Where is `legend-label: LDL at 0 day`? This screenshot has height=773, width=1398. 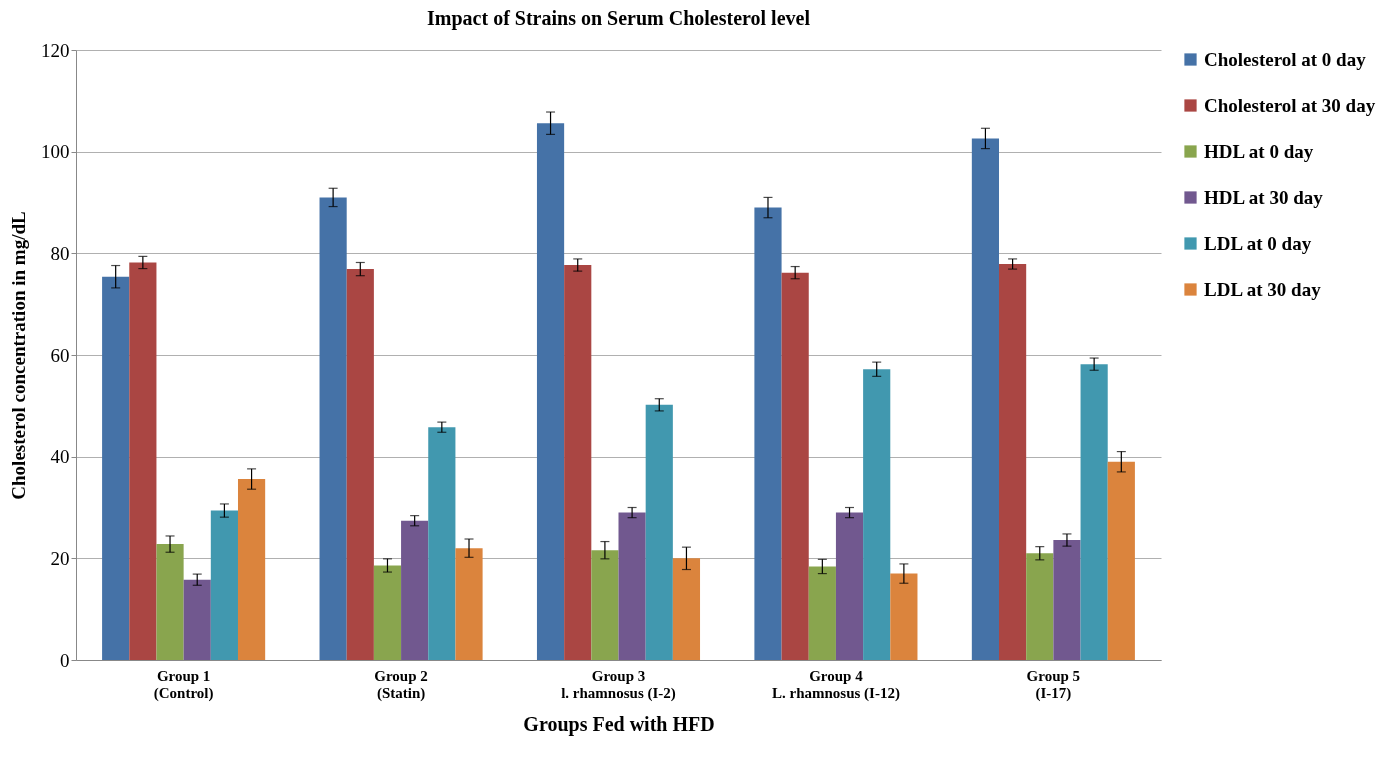 legend-label: LDL at 0 day is located at coordinates (1258, 243).